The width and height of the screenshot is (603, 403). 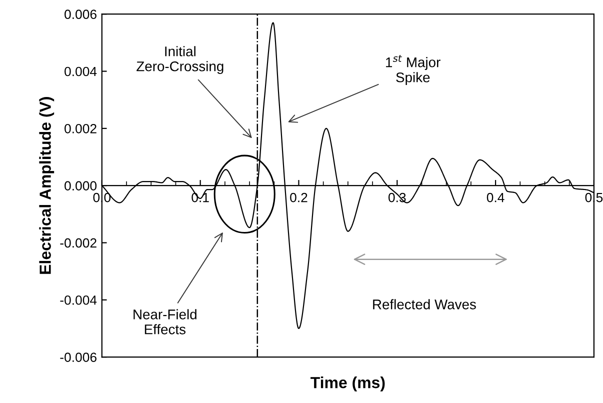 I want to click on y-tick-label: 0.006, so click(x=80, y=15).